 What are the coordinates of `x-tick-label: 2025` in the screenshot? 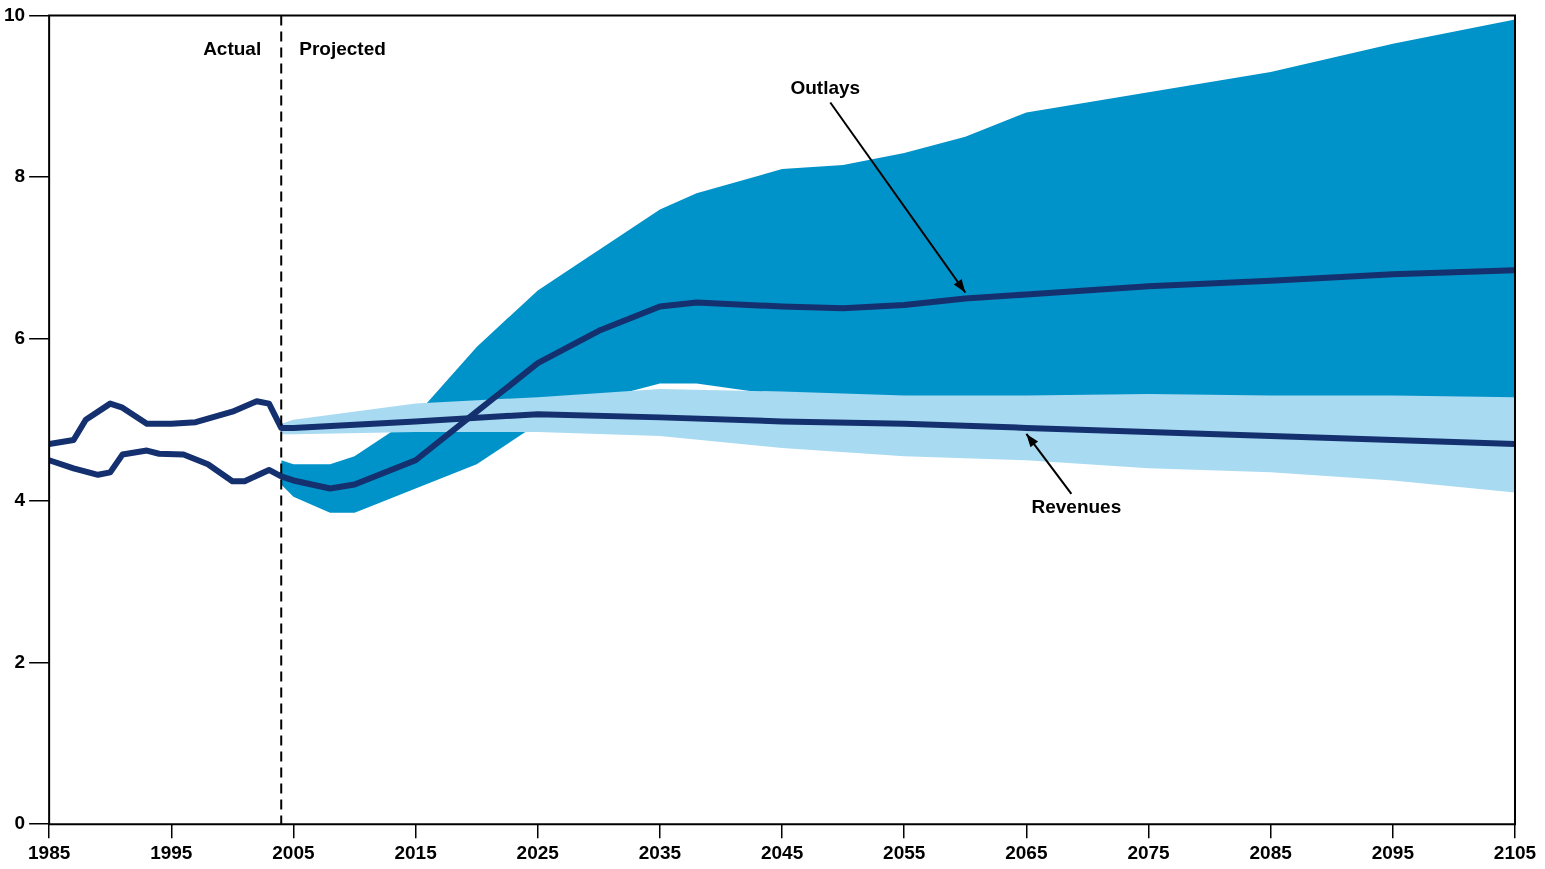 It's located at (538, 852).